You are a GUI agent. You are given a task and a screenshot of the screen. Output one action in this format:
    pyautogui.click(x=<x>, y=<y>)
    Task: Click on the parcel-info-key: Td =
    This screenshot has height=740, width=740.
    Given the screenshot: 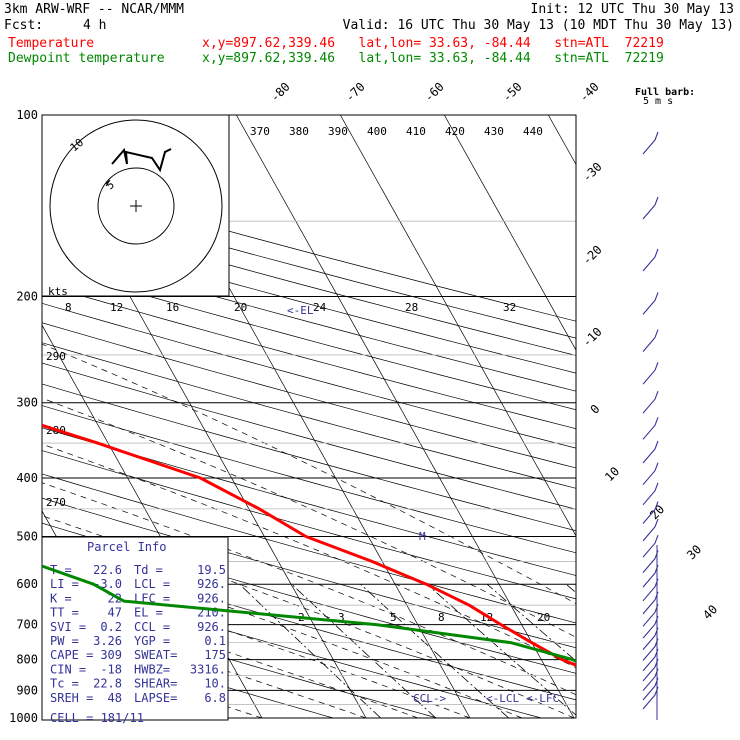 What is the action you would take?
    pyautogui.click(x=148, y=570)
    